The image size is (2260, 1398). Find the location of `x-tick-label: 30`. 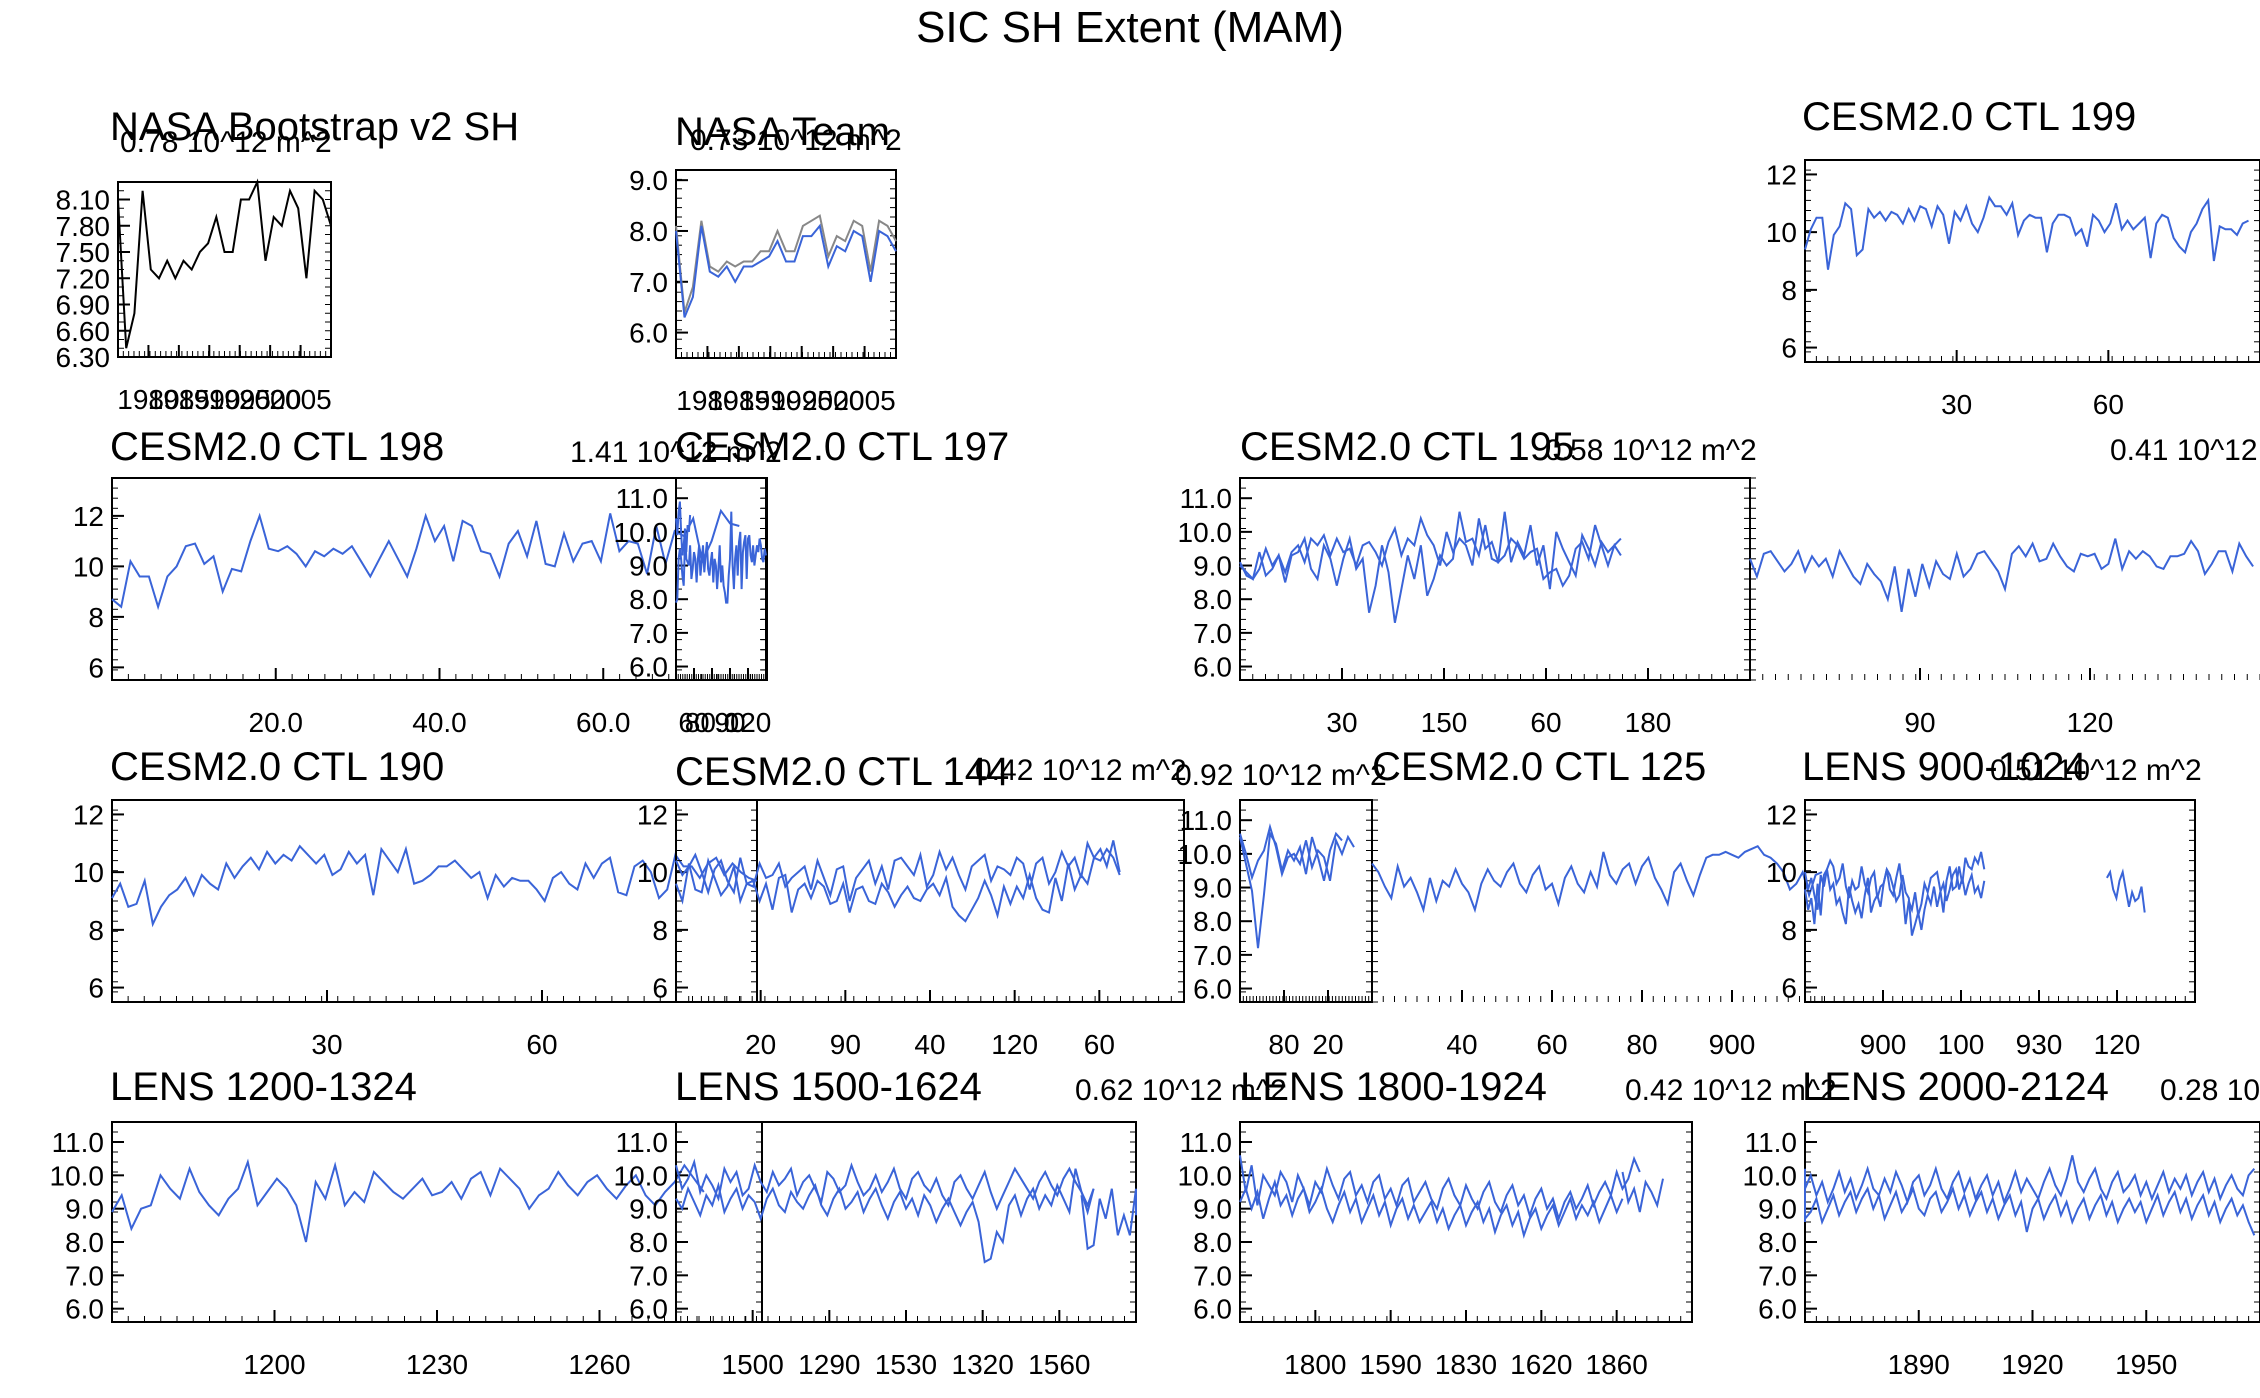

x-tick-label: 30 is located at coordinates (1956, 404).